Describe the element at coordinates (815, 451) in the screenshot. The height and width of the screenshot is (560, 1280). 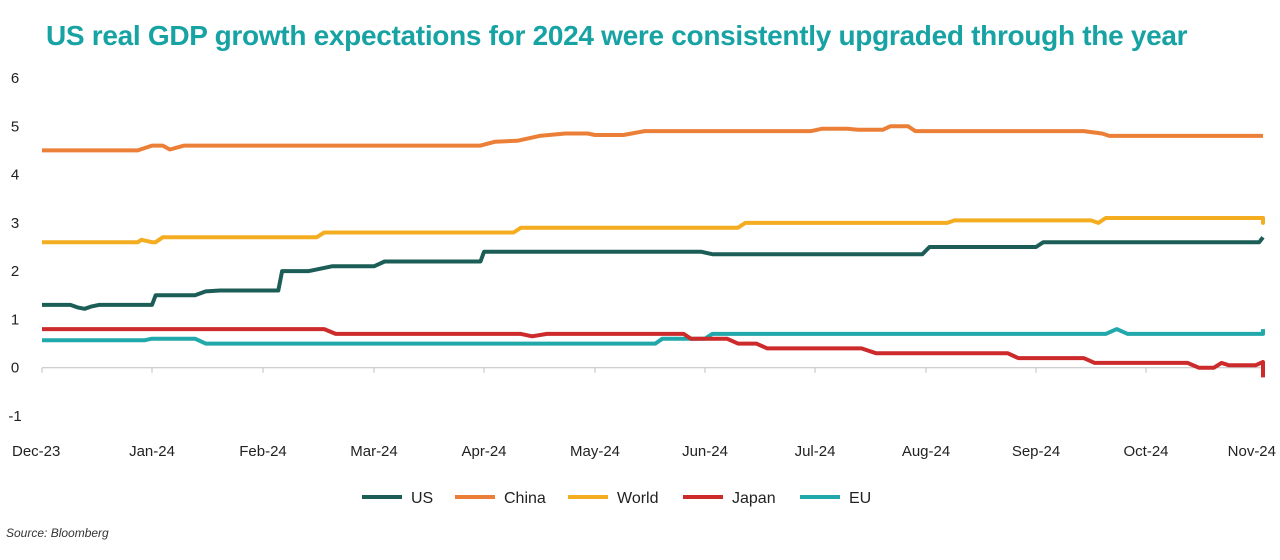
I see `x-tick-label: Jul-24` at that location.